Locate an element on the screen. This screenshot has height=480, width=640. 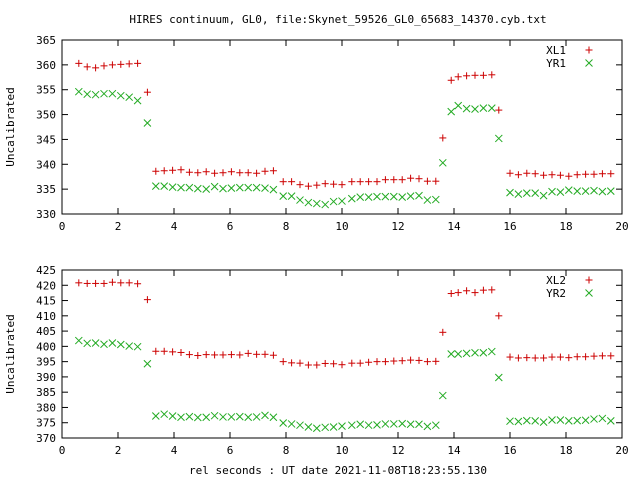
x-tick-label: 2 is located at coordinates (118, 450).